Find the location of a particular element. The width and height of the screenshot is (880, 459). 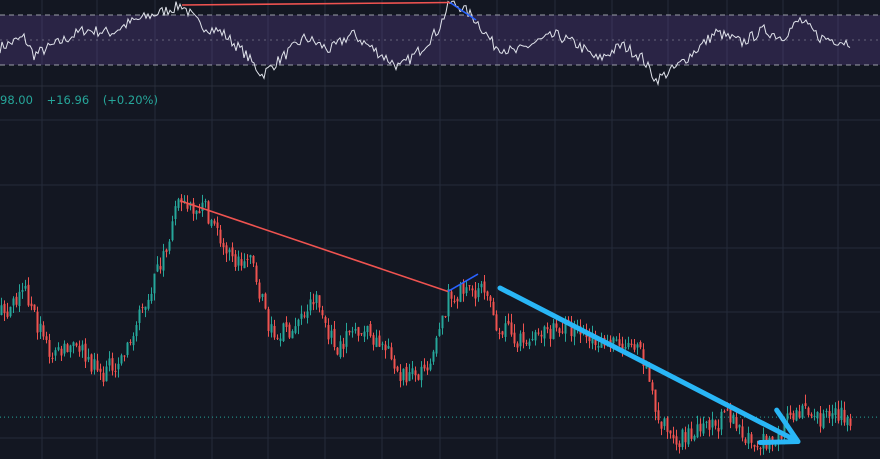

downtrend-arrow is located at coordinates (649, 365).